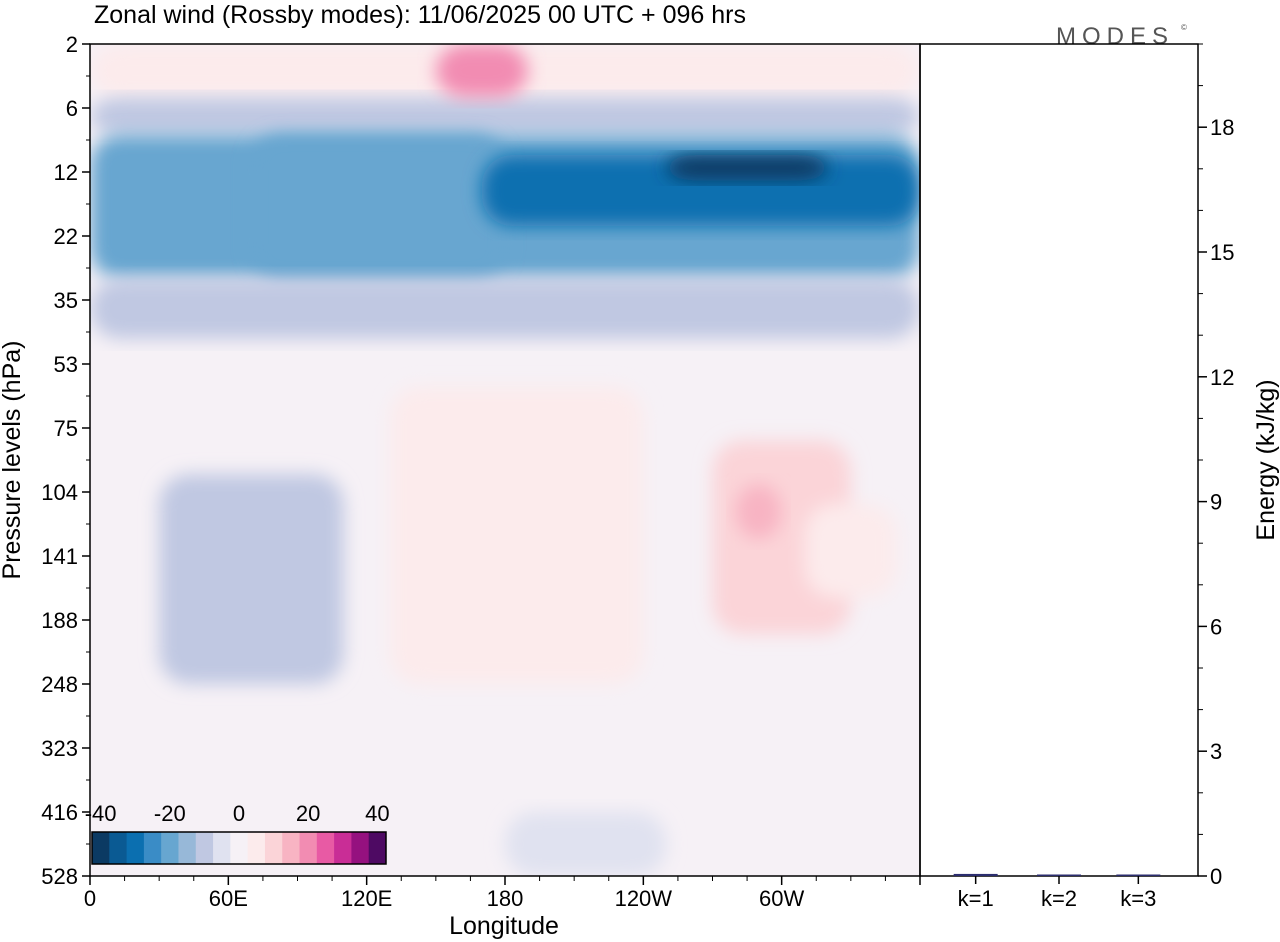 The width and height of the screenshot is (1280, 942). Describe the element at coordinates (59, 556) in the screenshot. I see `y-tick-label: 141` at that location.